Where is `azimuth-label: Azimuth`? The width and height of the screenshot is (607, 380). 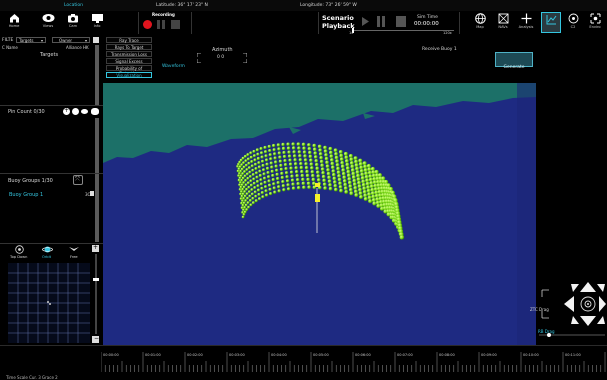 azimuth-label: Azimuth is located at coordinates (222, 50).